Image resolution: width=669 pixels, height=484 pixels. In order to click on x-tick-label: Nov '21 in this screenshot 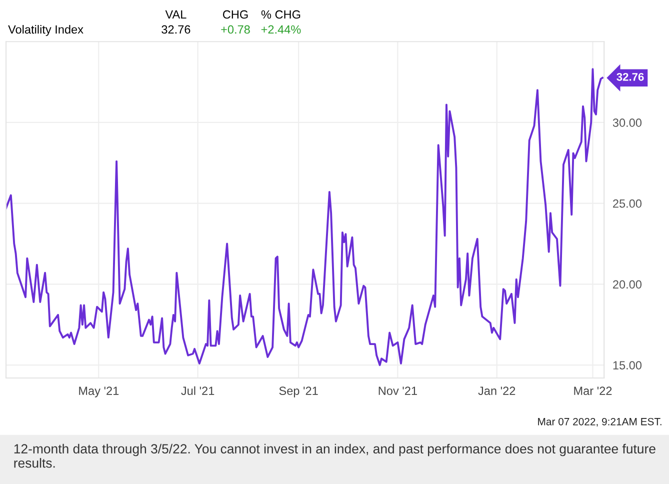, I will do `click(397, 391)`.